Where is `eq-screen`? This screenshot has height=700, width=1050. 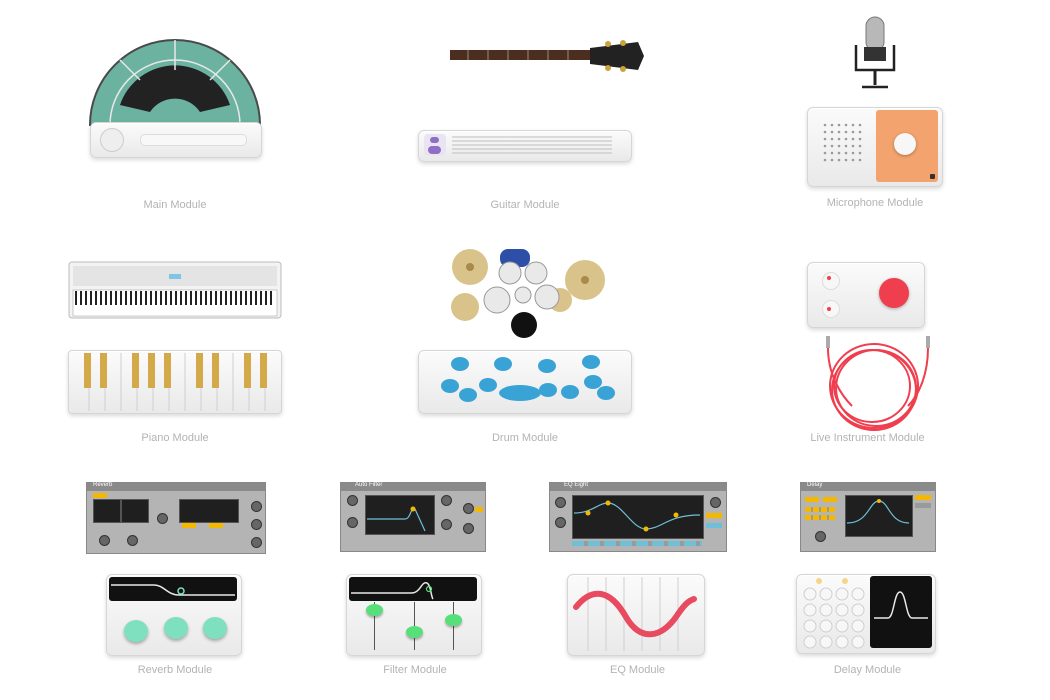 eq-screen is located at coordinates (638, 517).